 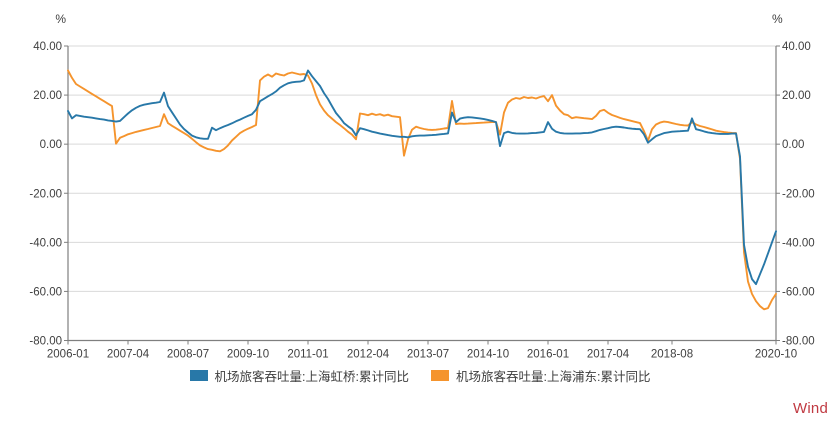 I want to click on y-tick-label-right: 0.00, so click(x=793, y=145).